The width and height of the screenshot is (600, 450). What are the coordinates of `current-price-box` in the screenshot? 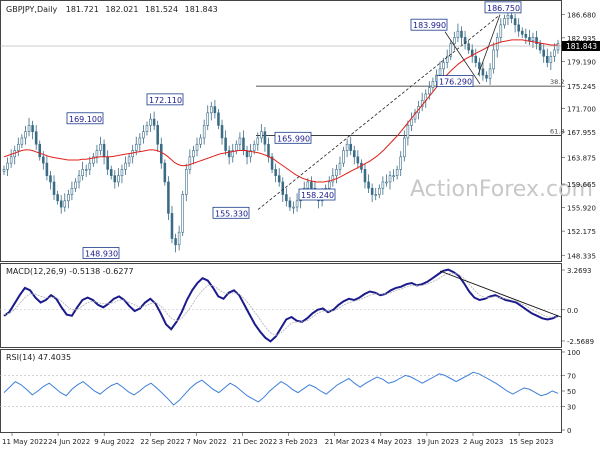 It's located at (581, 46).